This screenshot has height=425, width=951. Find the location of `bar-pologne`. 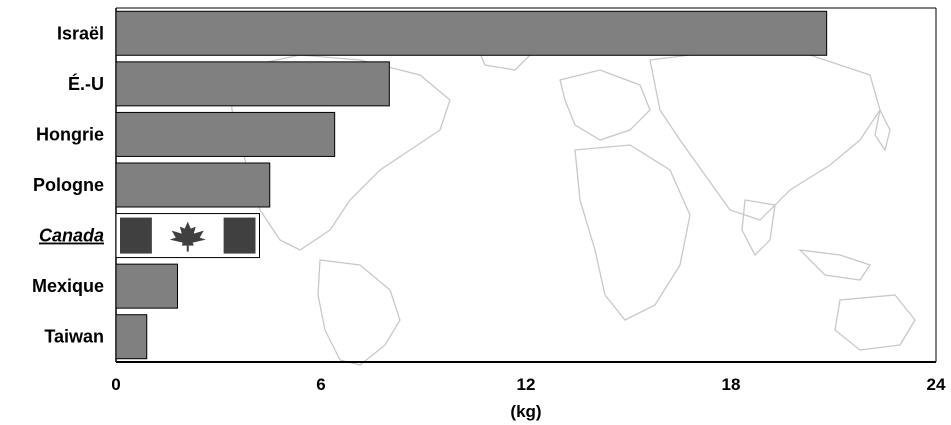

bar-pologne is located at coordinates (193, 185).